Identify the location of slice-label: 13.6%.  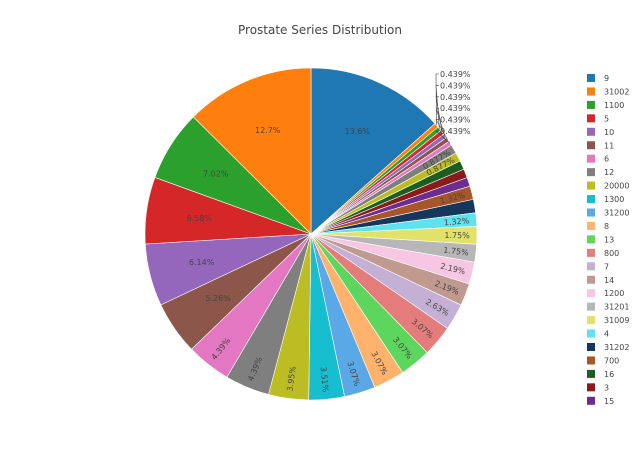
(357, 131).